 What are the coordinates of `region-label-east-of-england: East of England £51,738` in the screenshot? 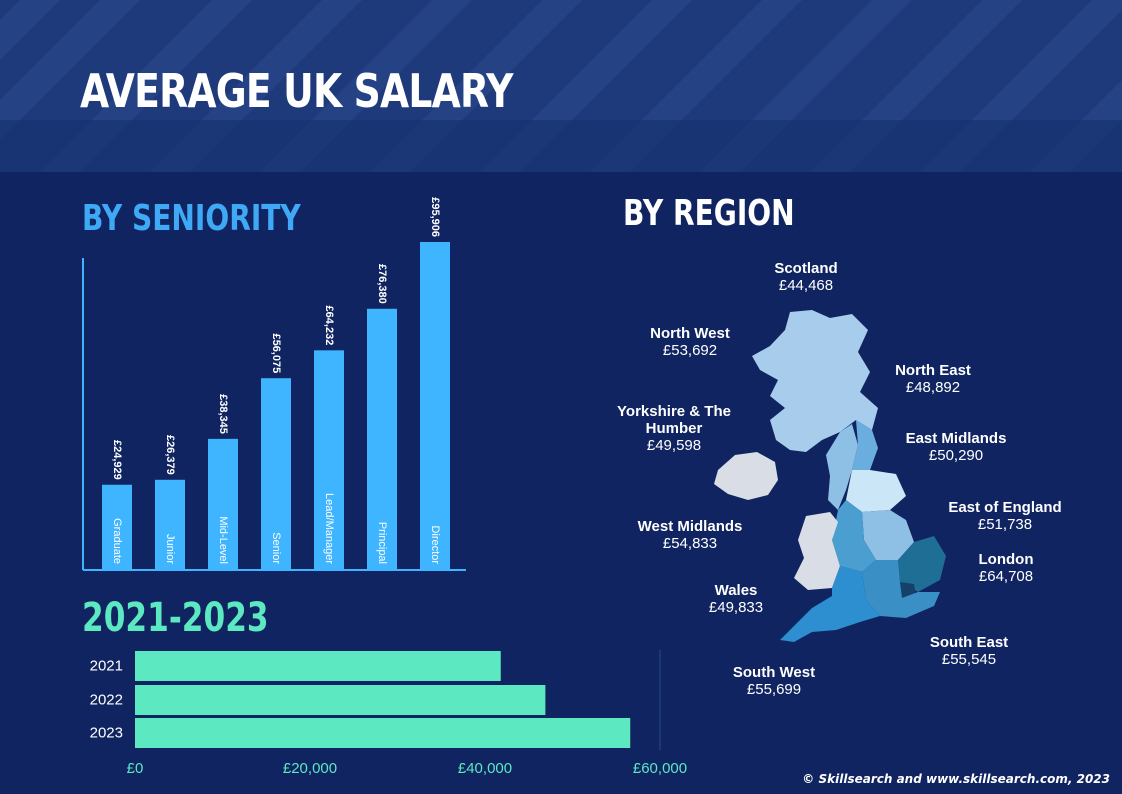 It's located at (1005, 516).